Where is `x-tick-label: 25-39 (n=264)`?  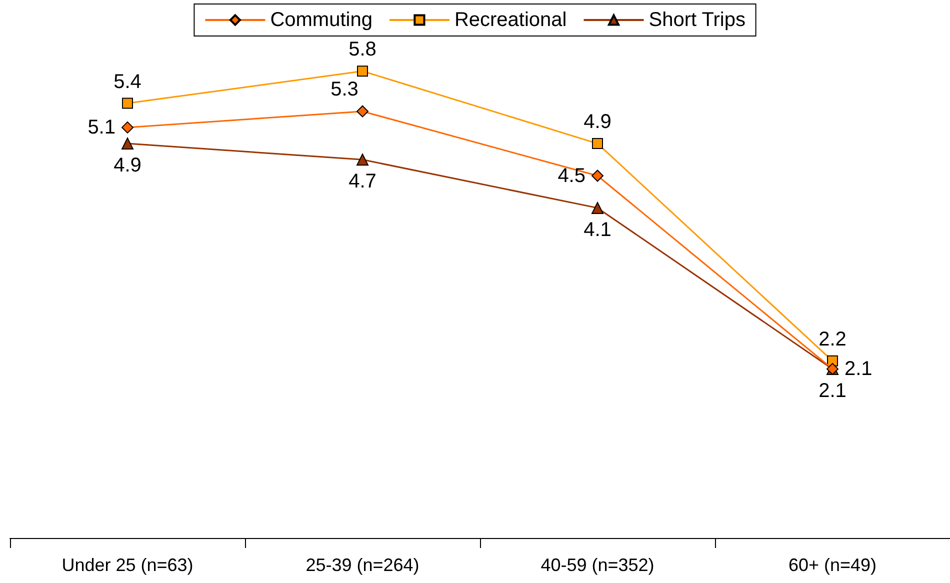
x-tick-label: 25-39 (n=264) is located at coordinates (363, 565).